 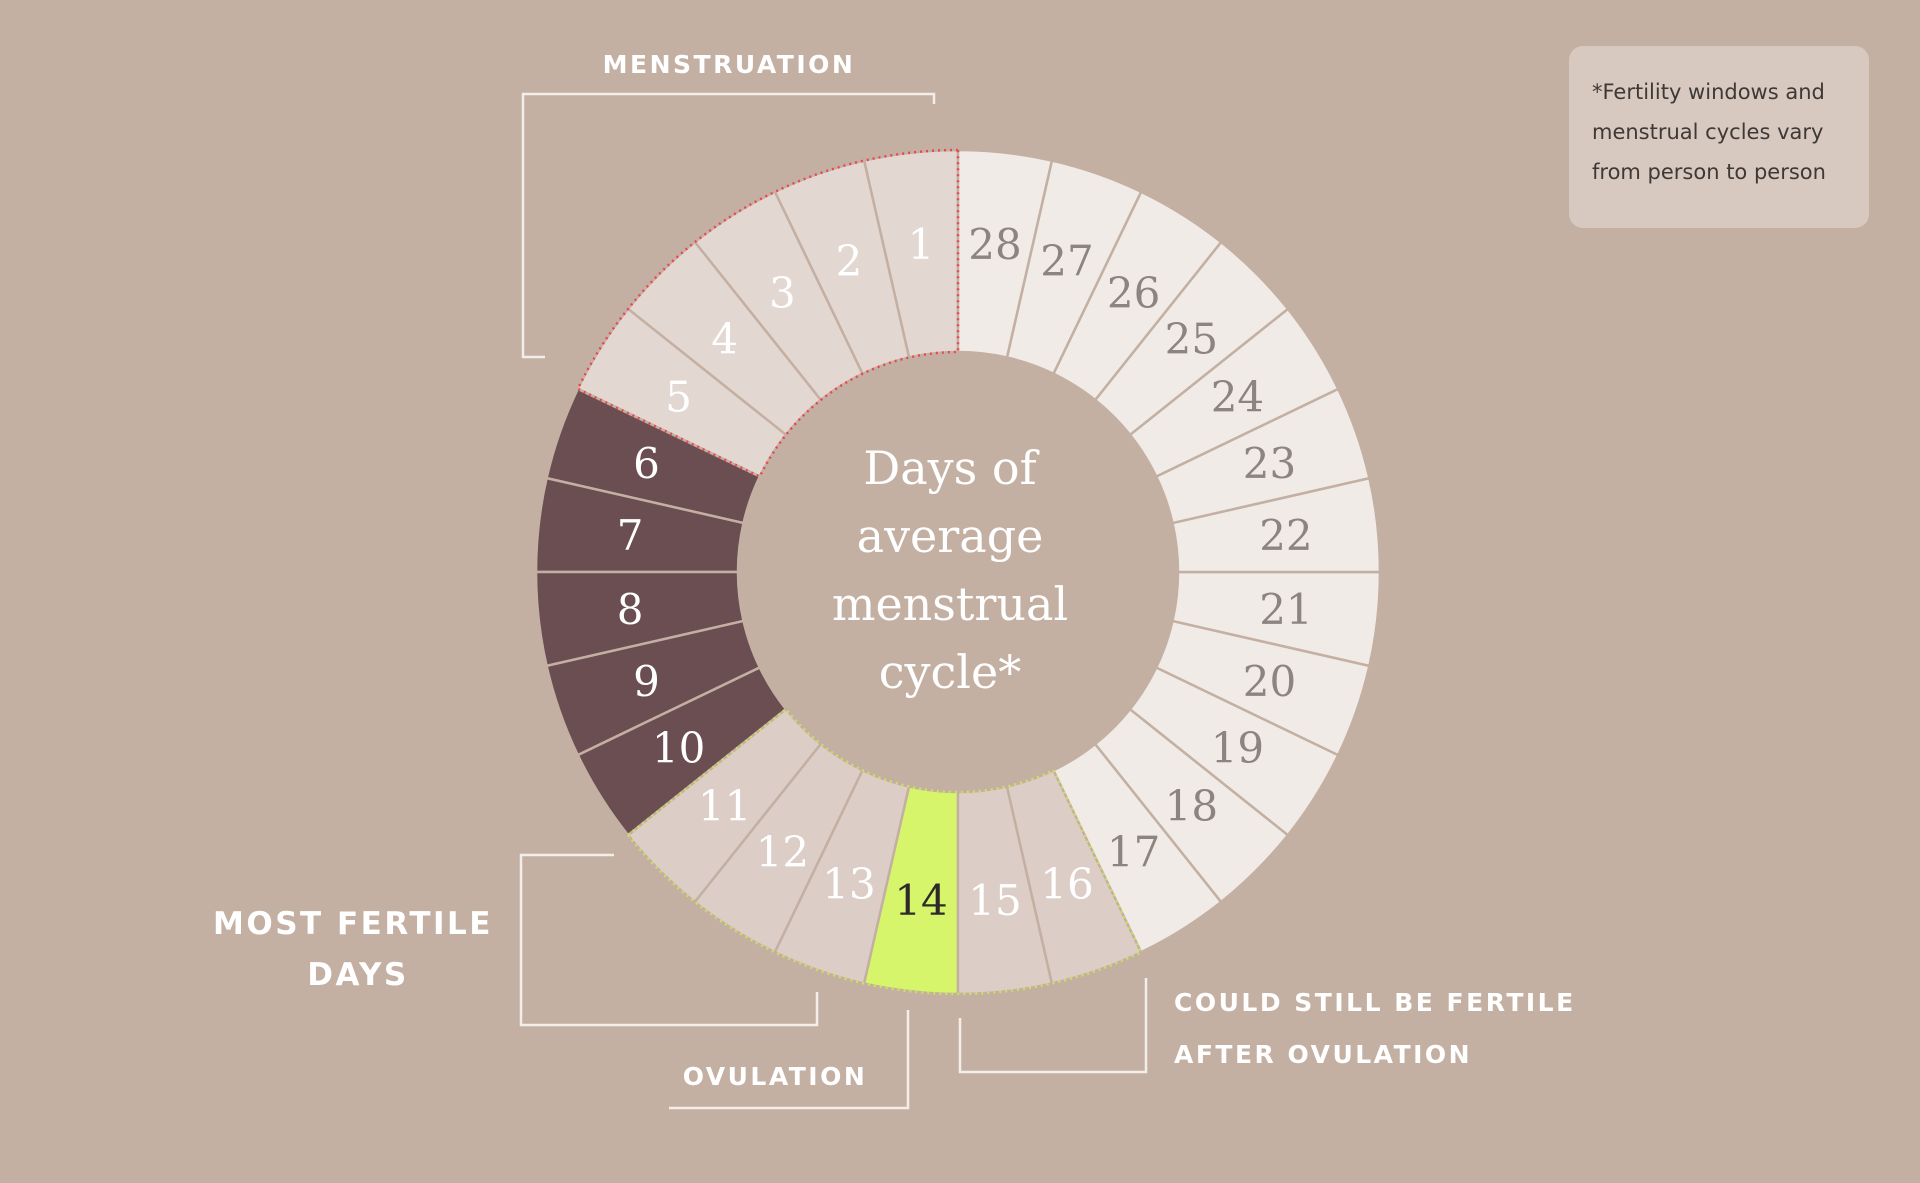 I want to click on disclaimer-line-3: from person to person, so click(x=1709, y=172).